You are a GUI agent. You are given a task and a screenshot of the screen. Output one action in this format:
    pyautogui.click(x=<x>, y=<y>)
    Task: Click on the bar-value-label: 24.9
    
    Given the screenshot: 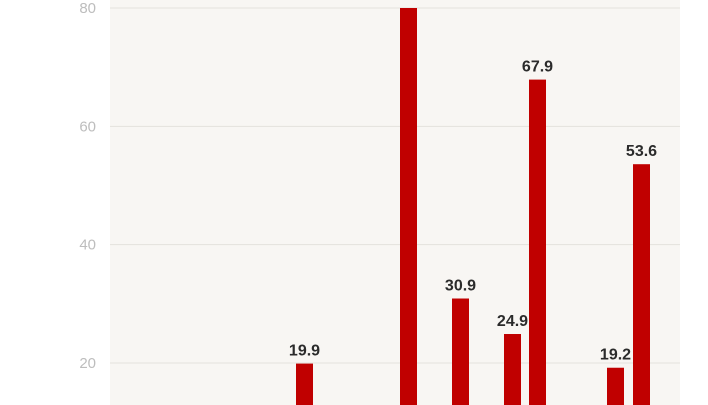 What is the action you would take?
    pyautogui.click(x=512, y=321)
    